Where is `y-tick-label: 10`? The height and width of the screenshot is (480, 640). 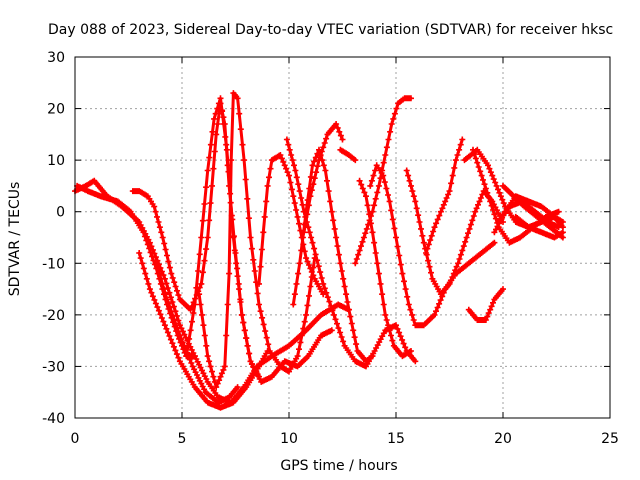
y-tick-label: 10 is located at coordinates (56, 161).